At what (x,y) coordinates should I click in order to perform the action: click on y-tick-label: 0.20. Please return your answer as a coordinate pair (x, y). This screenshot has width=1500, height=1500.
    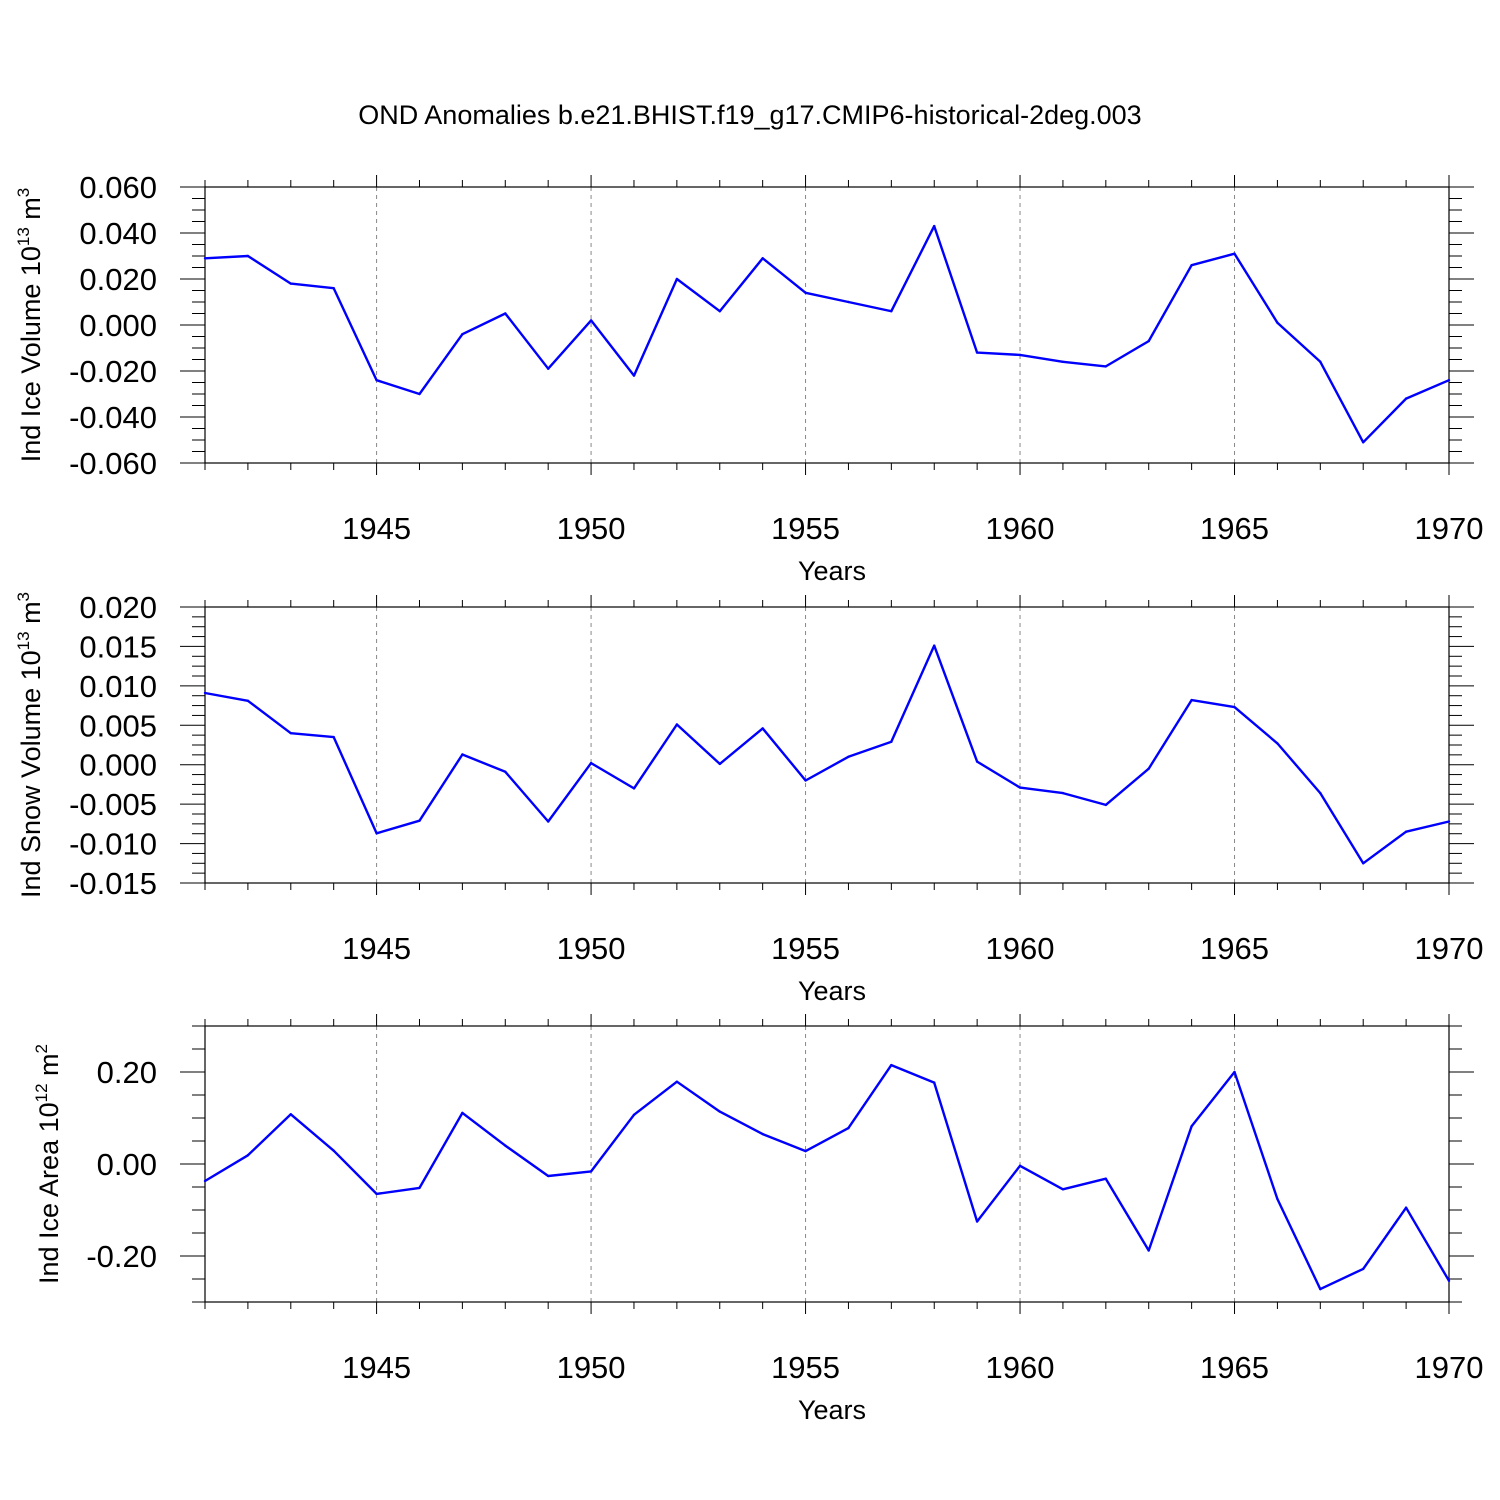
    Looking at the image, I should click on (127, 1072).